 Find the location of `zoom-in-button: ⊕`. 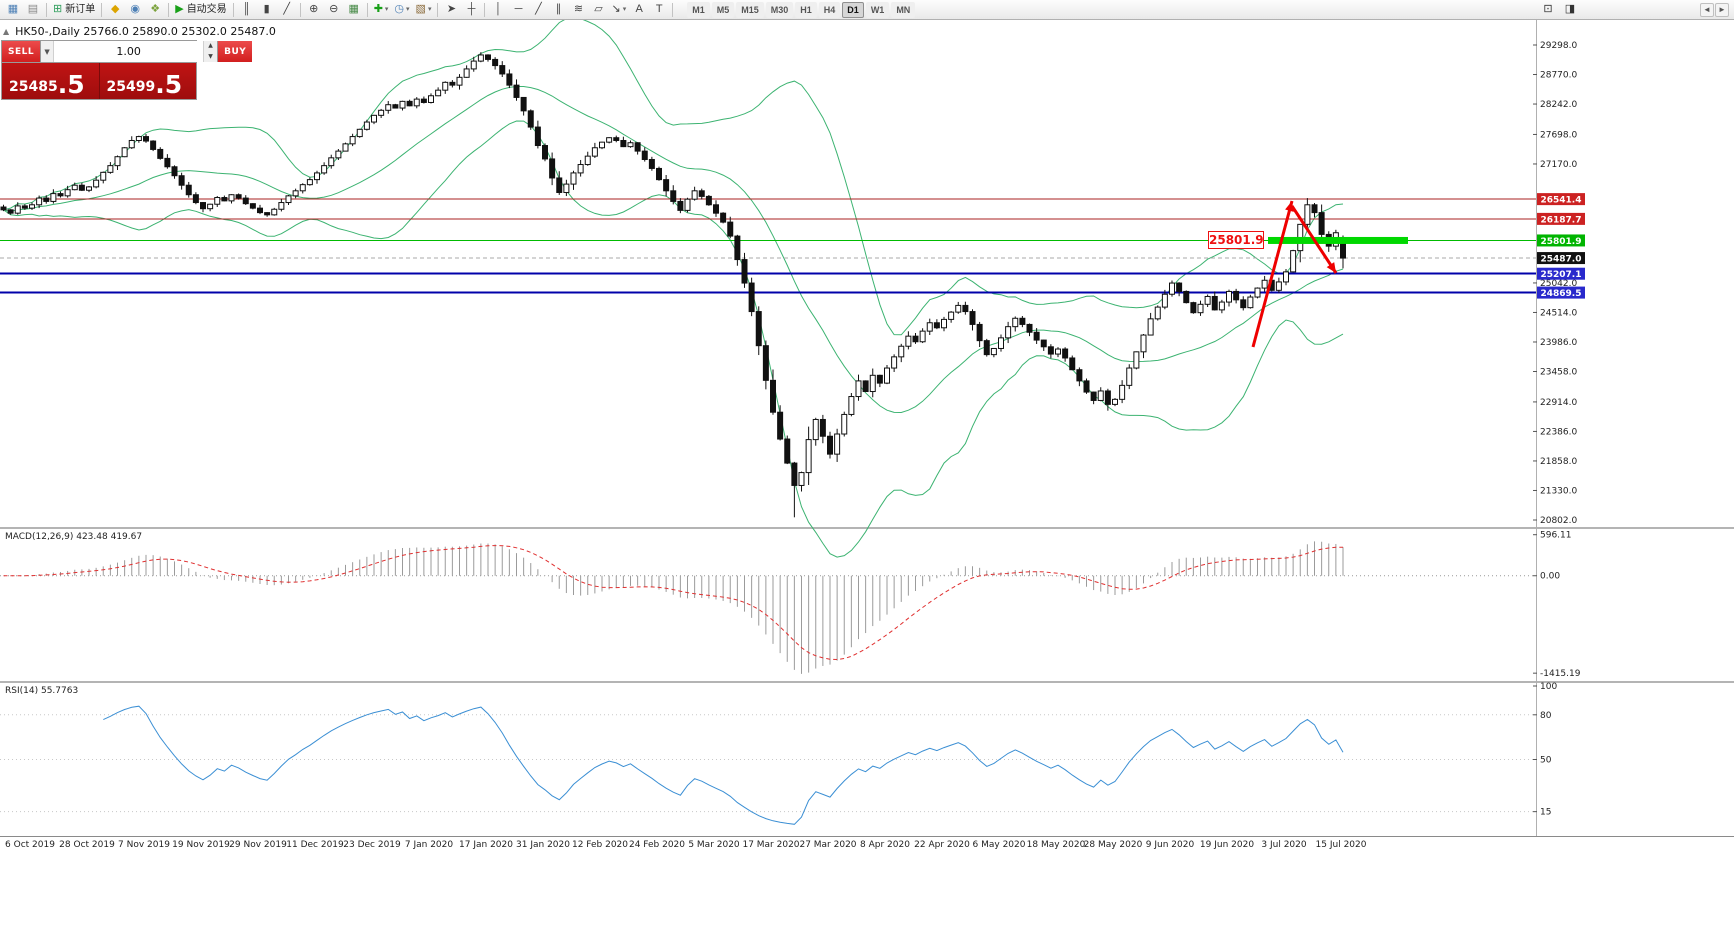

zoom-in-button: ⊕ is located at coordinates (314, 9).